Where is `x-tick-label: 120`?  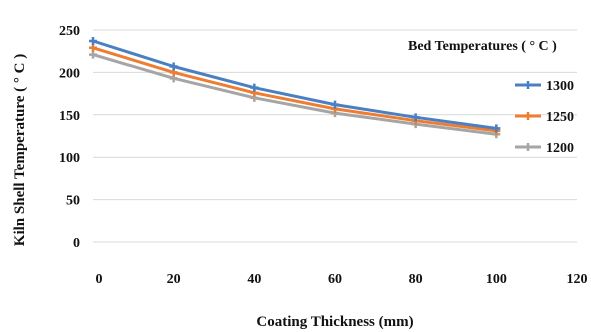 x-tick-label: 120 is located at coordinates (577, 279).